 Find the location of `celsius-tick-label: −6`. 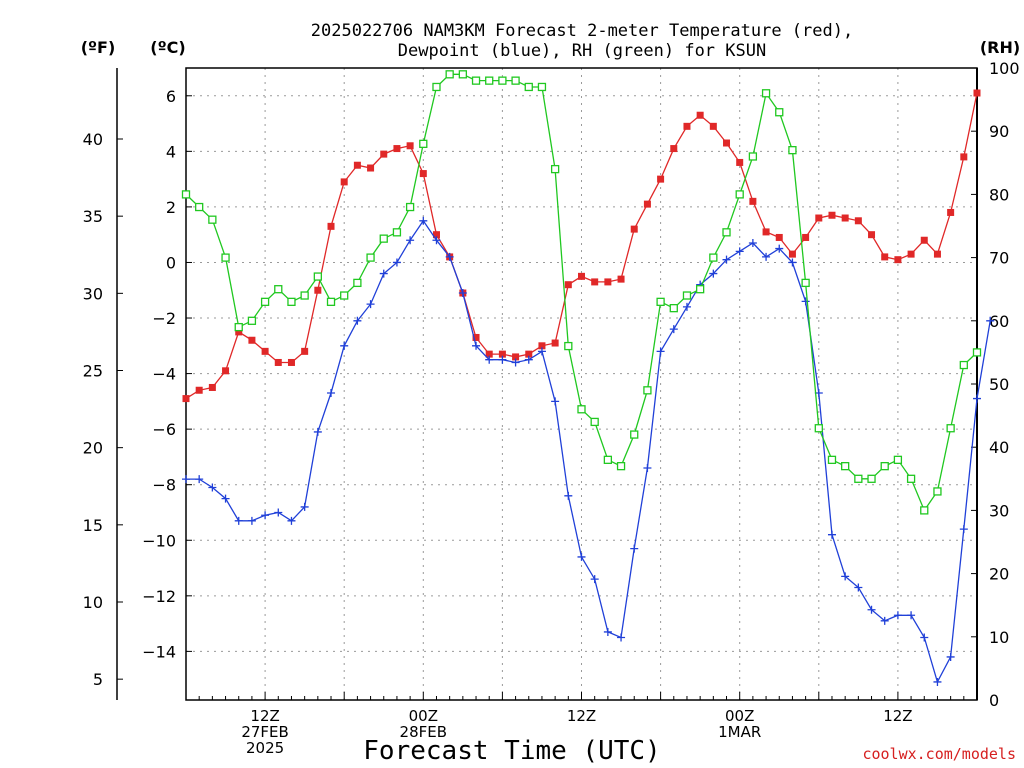

celsius-tick-label: −6 is located at coordinates (164, 429).